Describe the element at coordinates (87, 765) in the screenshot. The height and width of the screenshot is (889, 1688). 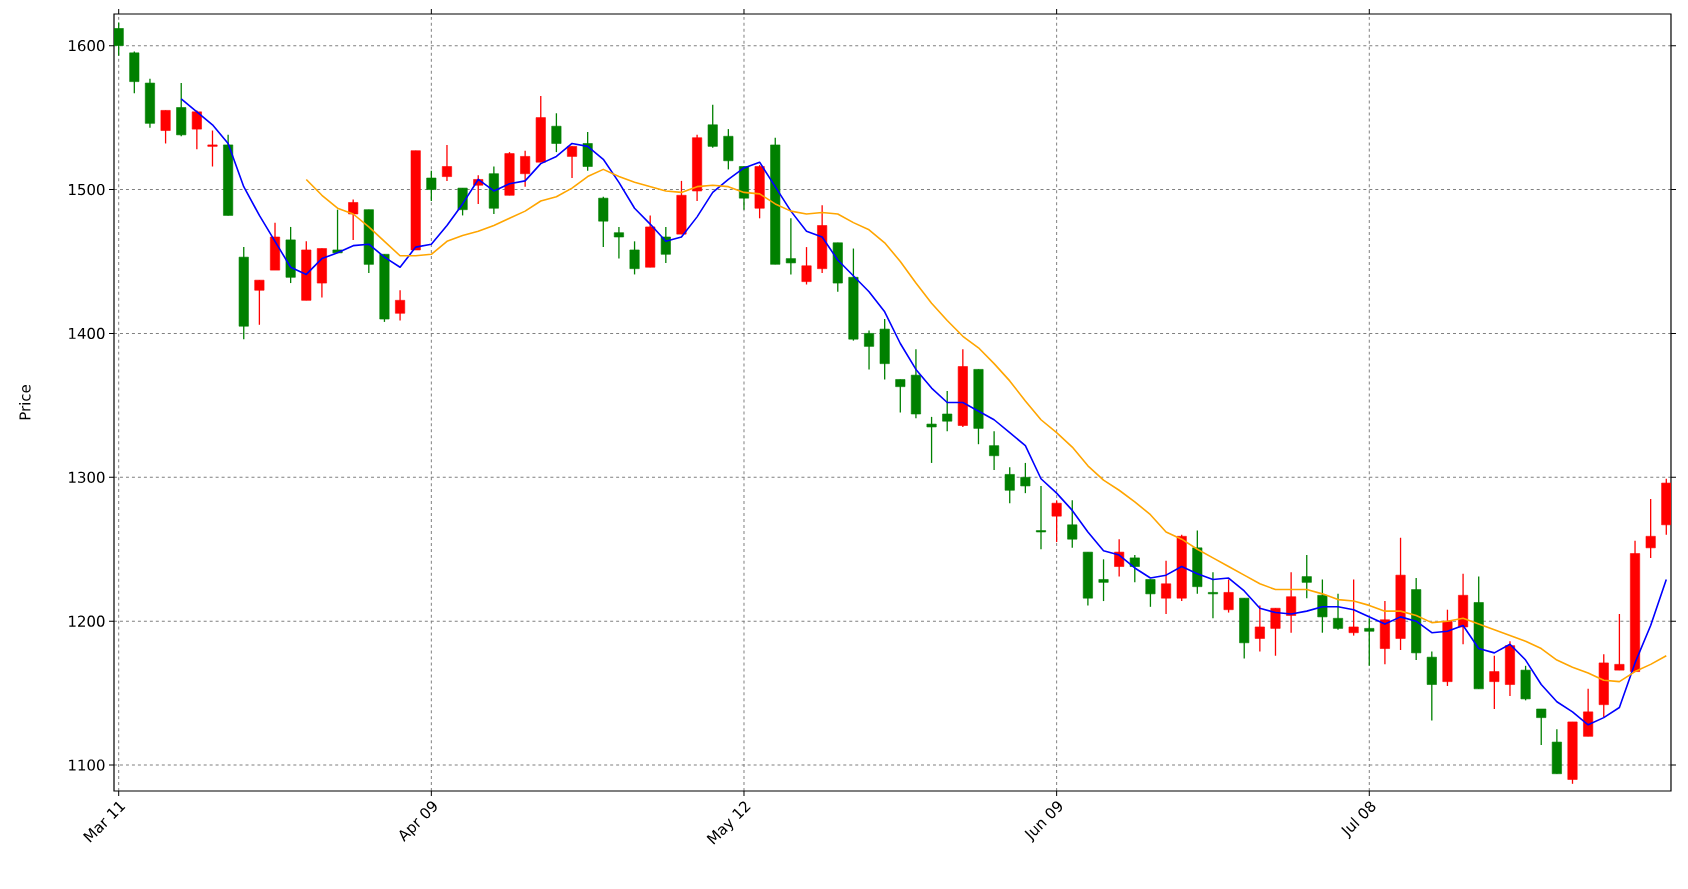
I see `y-tick-label: 1100` at that location.